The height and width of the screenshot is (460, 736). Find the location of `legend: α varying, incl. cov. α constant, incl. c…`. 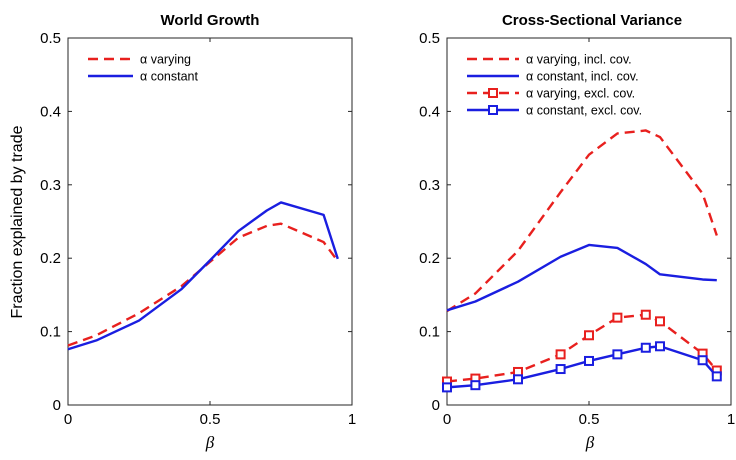

legend: α varying, incl. cov. α constant, incl. c… is located at coordinates (576, 83).